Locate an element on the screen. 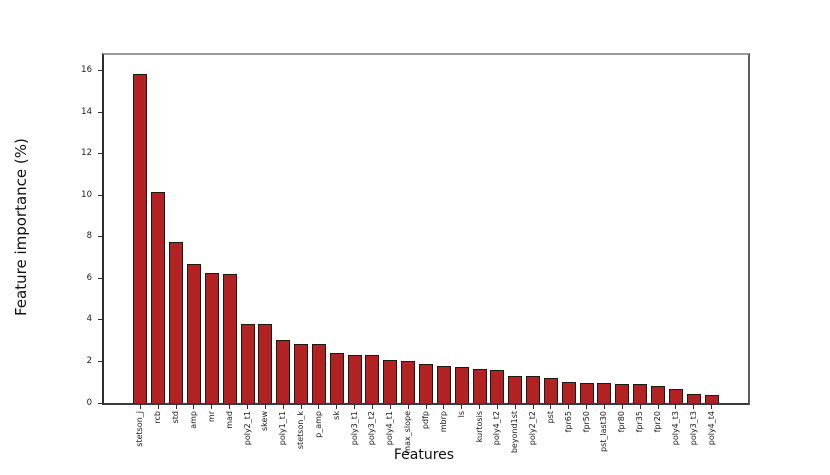 Image resolution: width=830 pixels, height=475 pixels. x-tick-label: mr is located at coordinates (211, 417).